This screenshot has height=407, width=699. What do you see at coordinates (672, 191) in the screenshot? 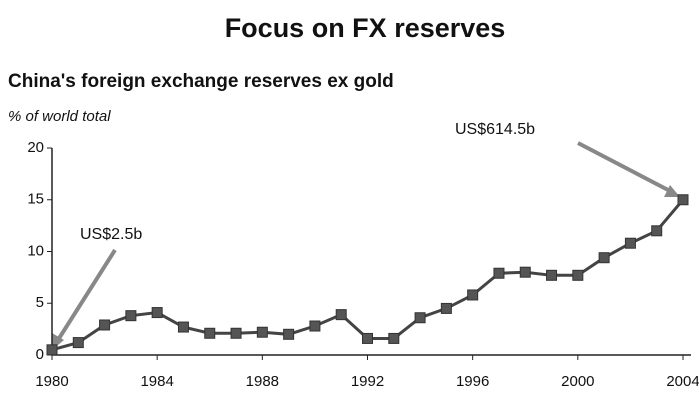
I see `arrow-head` at bounding box center [672, 191].